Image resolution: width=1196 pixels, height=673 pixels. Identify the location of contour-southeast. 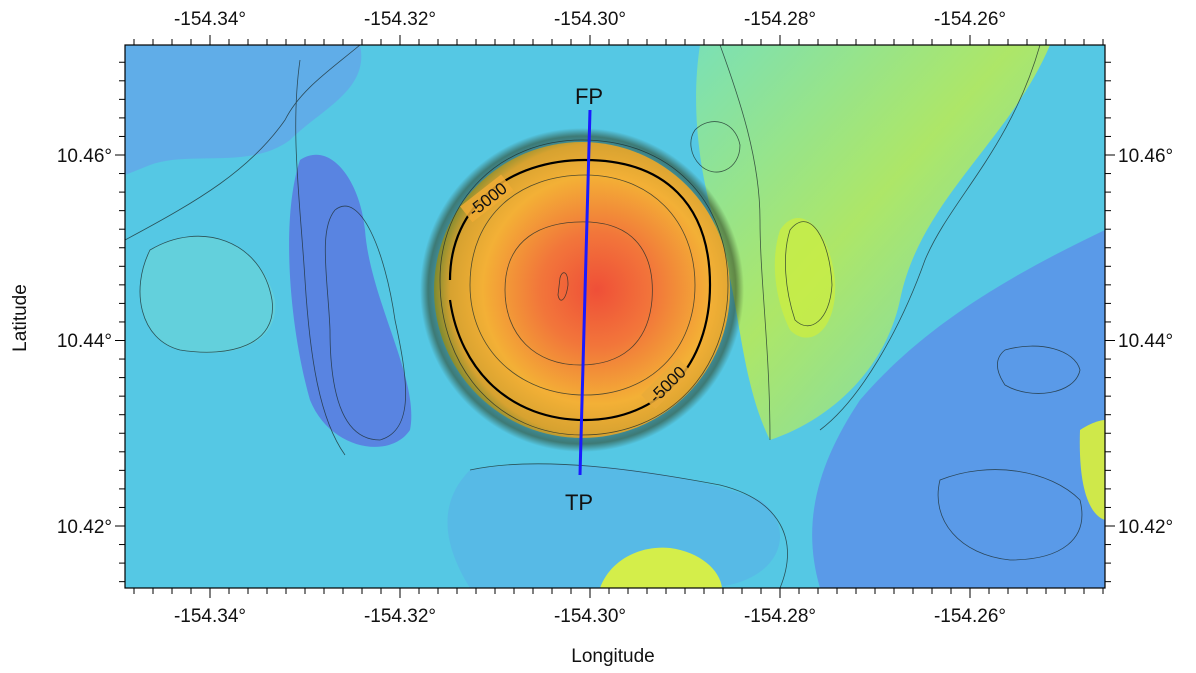
(1010, 515).